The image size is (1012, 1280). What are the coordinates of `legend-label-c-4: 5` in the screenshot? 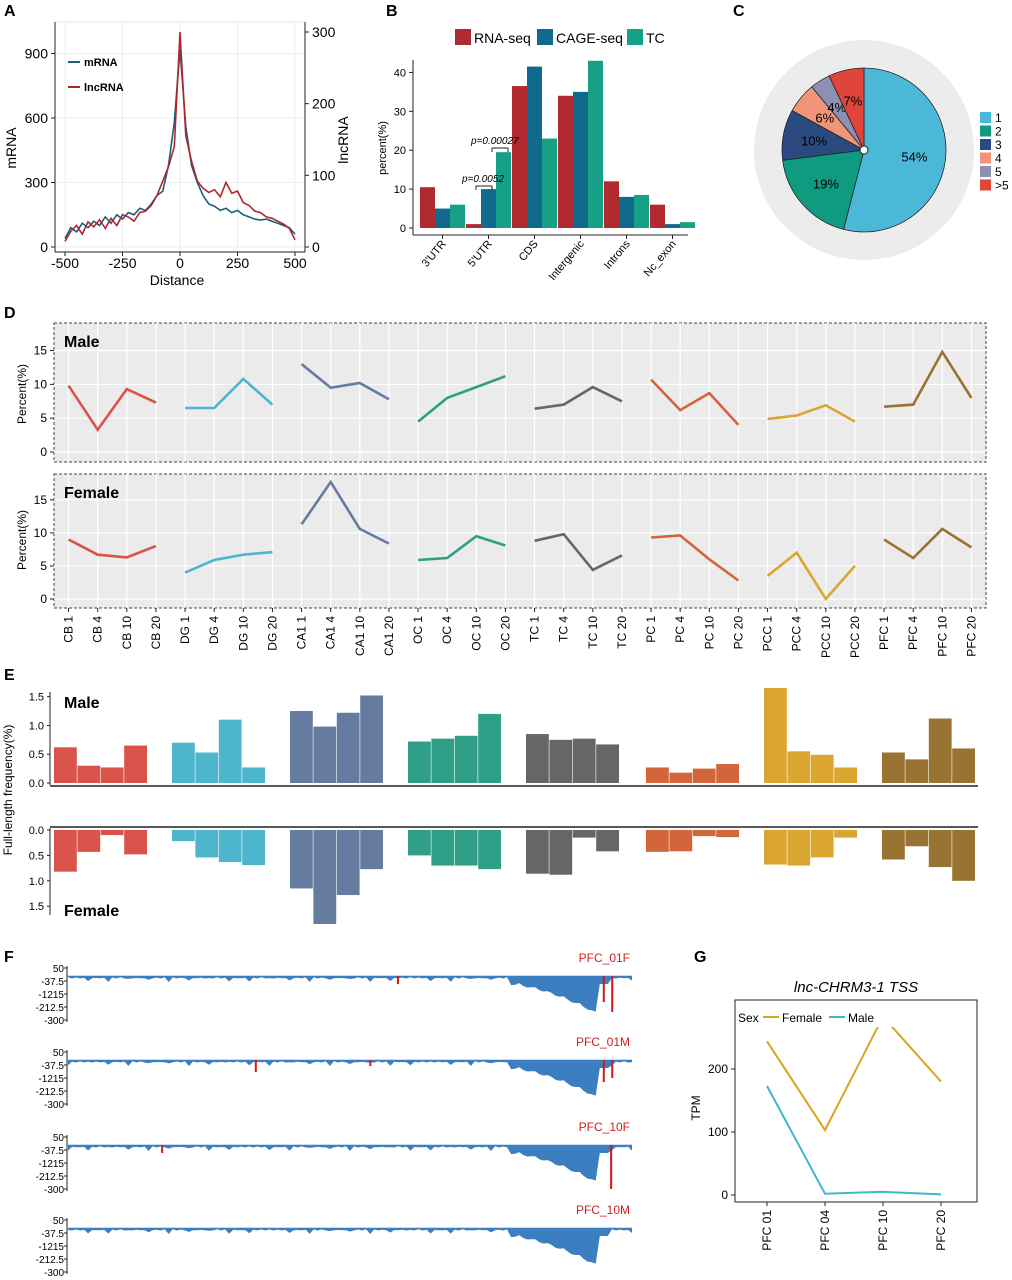 It's located at (998, 172).